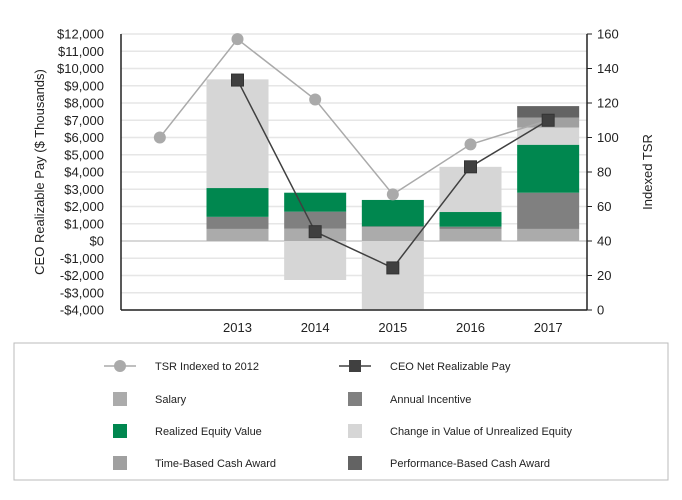  I want to click on x-tick-label: 2017, so click(548, 327).